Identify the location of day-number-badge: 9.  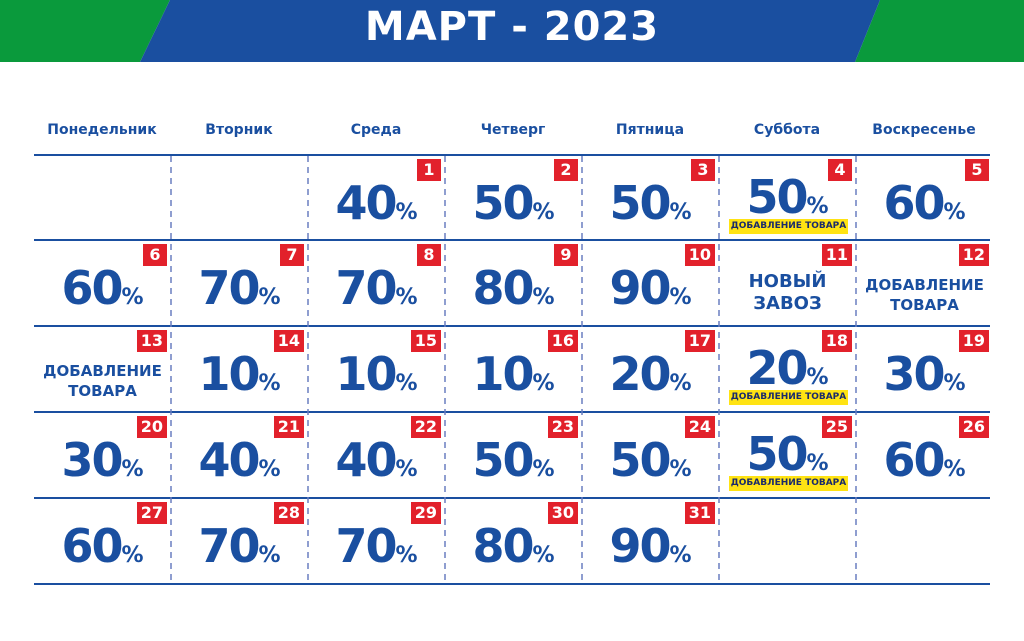
(566, 255).